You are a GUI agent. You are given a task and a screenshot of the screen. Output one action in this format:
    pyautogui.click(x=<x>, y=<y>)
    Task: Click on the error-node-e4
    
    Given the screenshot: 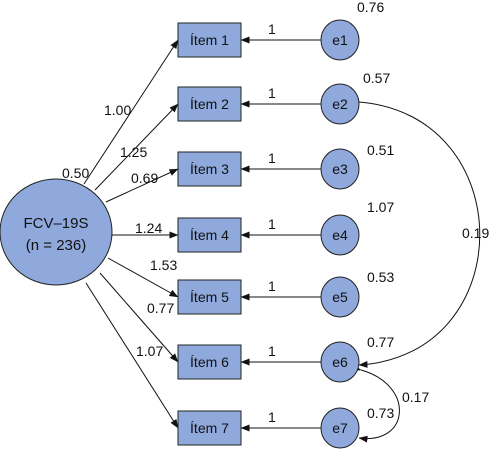 What is the action you would take?
    pyautogui.click(x=340, y=235)
    